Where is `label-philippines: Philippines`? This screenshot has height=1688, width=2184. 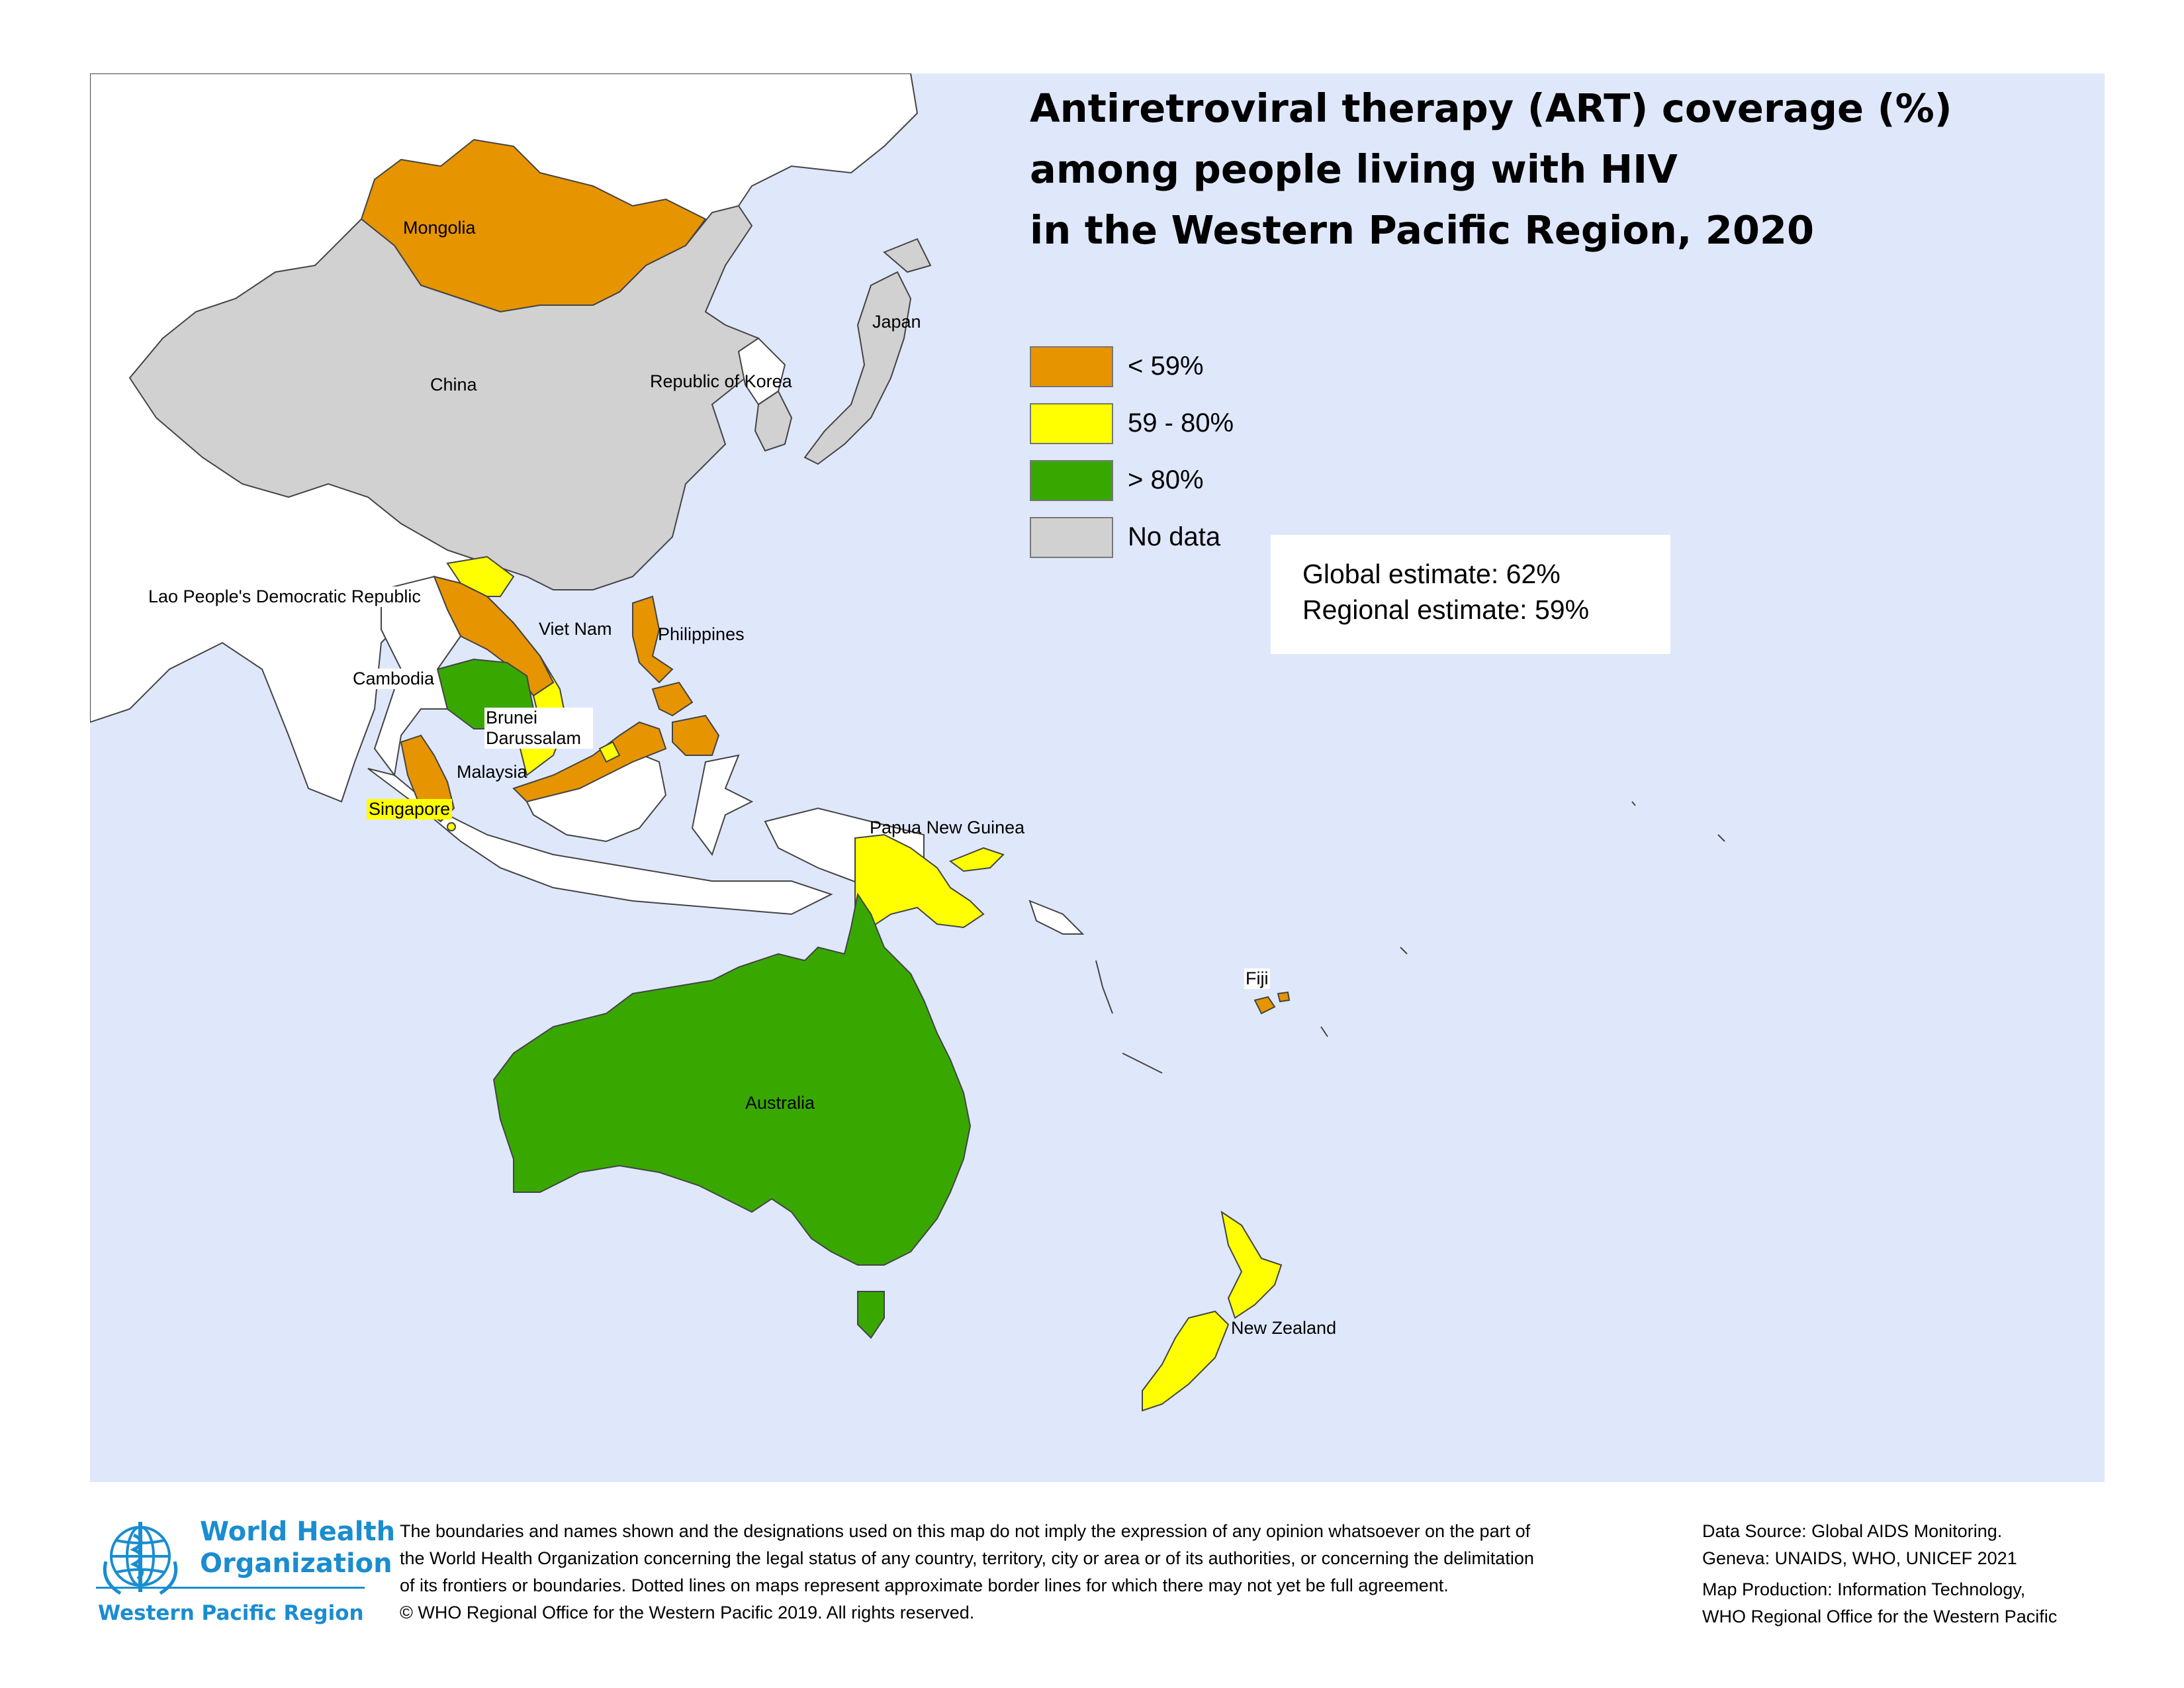 label-philippines: Philippines is located at coordinates (701, 634).